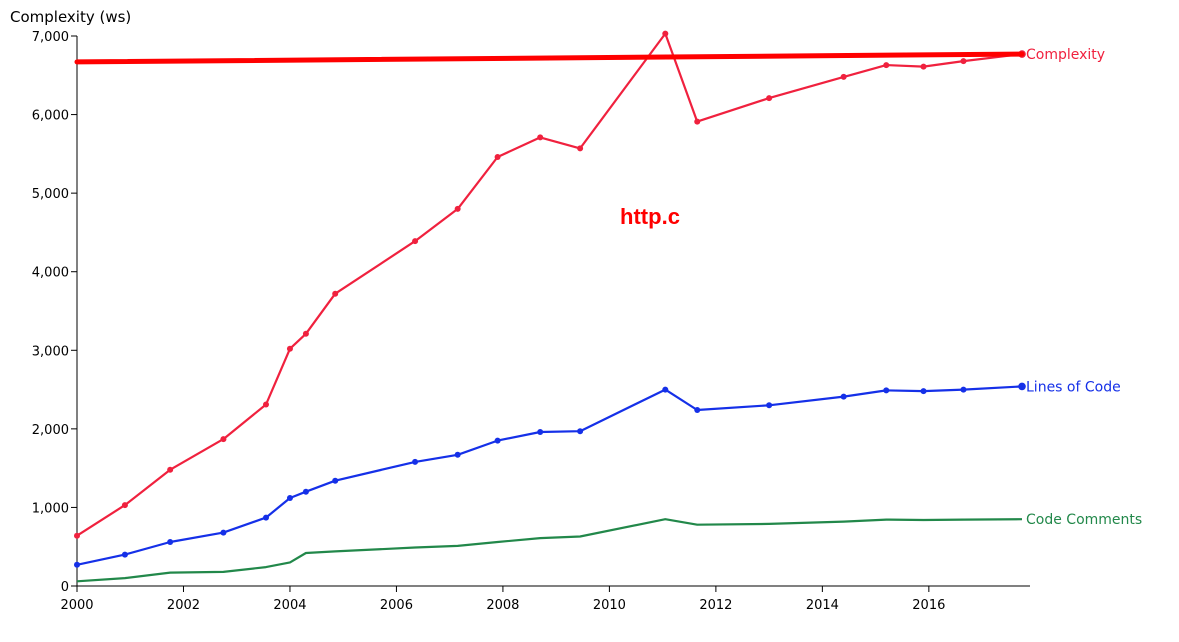 Image resolution: width=1179 pixels, height=642 pixels. What do you see at coordinates (715, 605) in the screenshot?
I see `x-tick-label: 2012` at bounding box center [715, 605].